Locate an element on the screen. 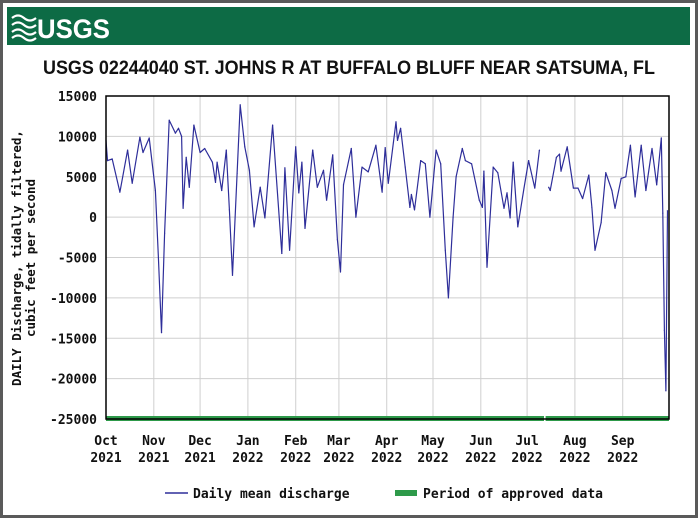 The height and width of the screenshot is (518, 698). usgs-logo-text: USGS is located at coordinates (73, 29).